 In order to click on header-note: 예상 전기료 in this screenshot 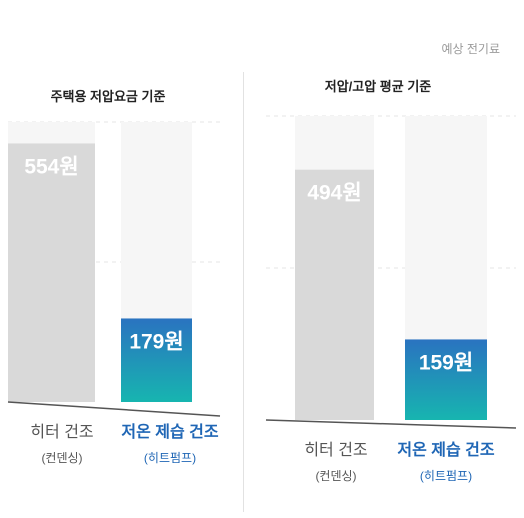, I will do `click(470, 49)`.